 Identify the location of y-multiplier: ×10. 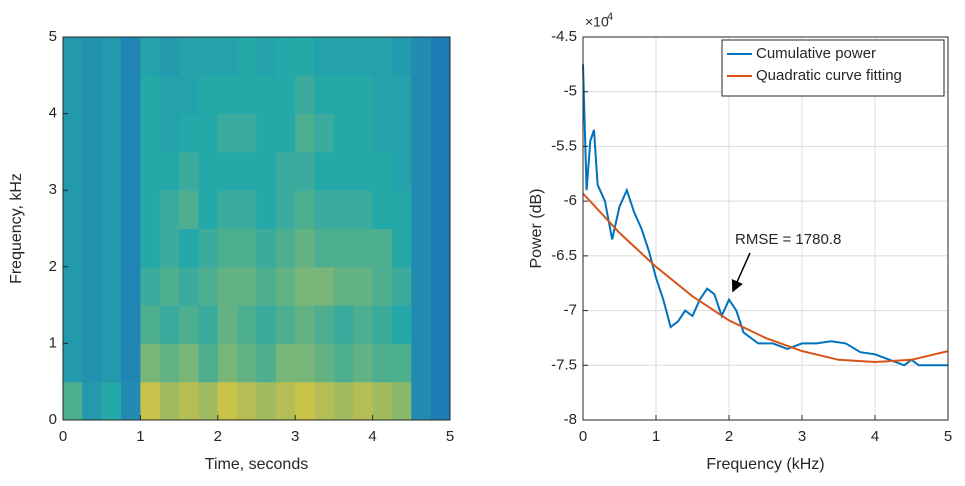
(597, 22).